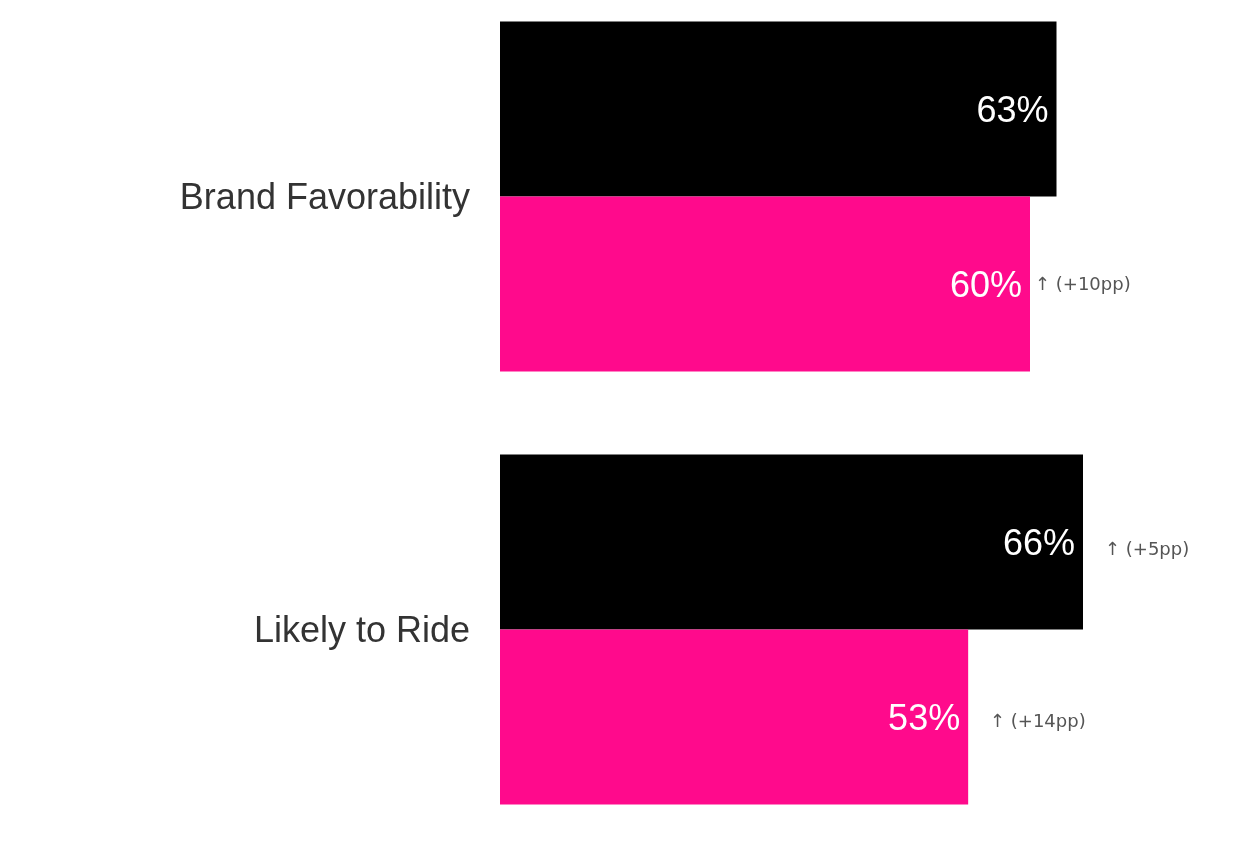 The height and width of the screenshot is (863, 1256). What do you see at coordinates (324, 196) in the screenshot?
I see `y-tick-label: Brand Favorability` at bounding box center [324, 196].